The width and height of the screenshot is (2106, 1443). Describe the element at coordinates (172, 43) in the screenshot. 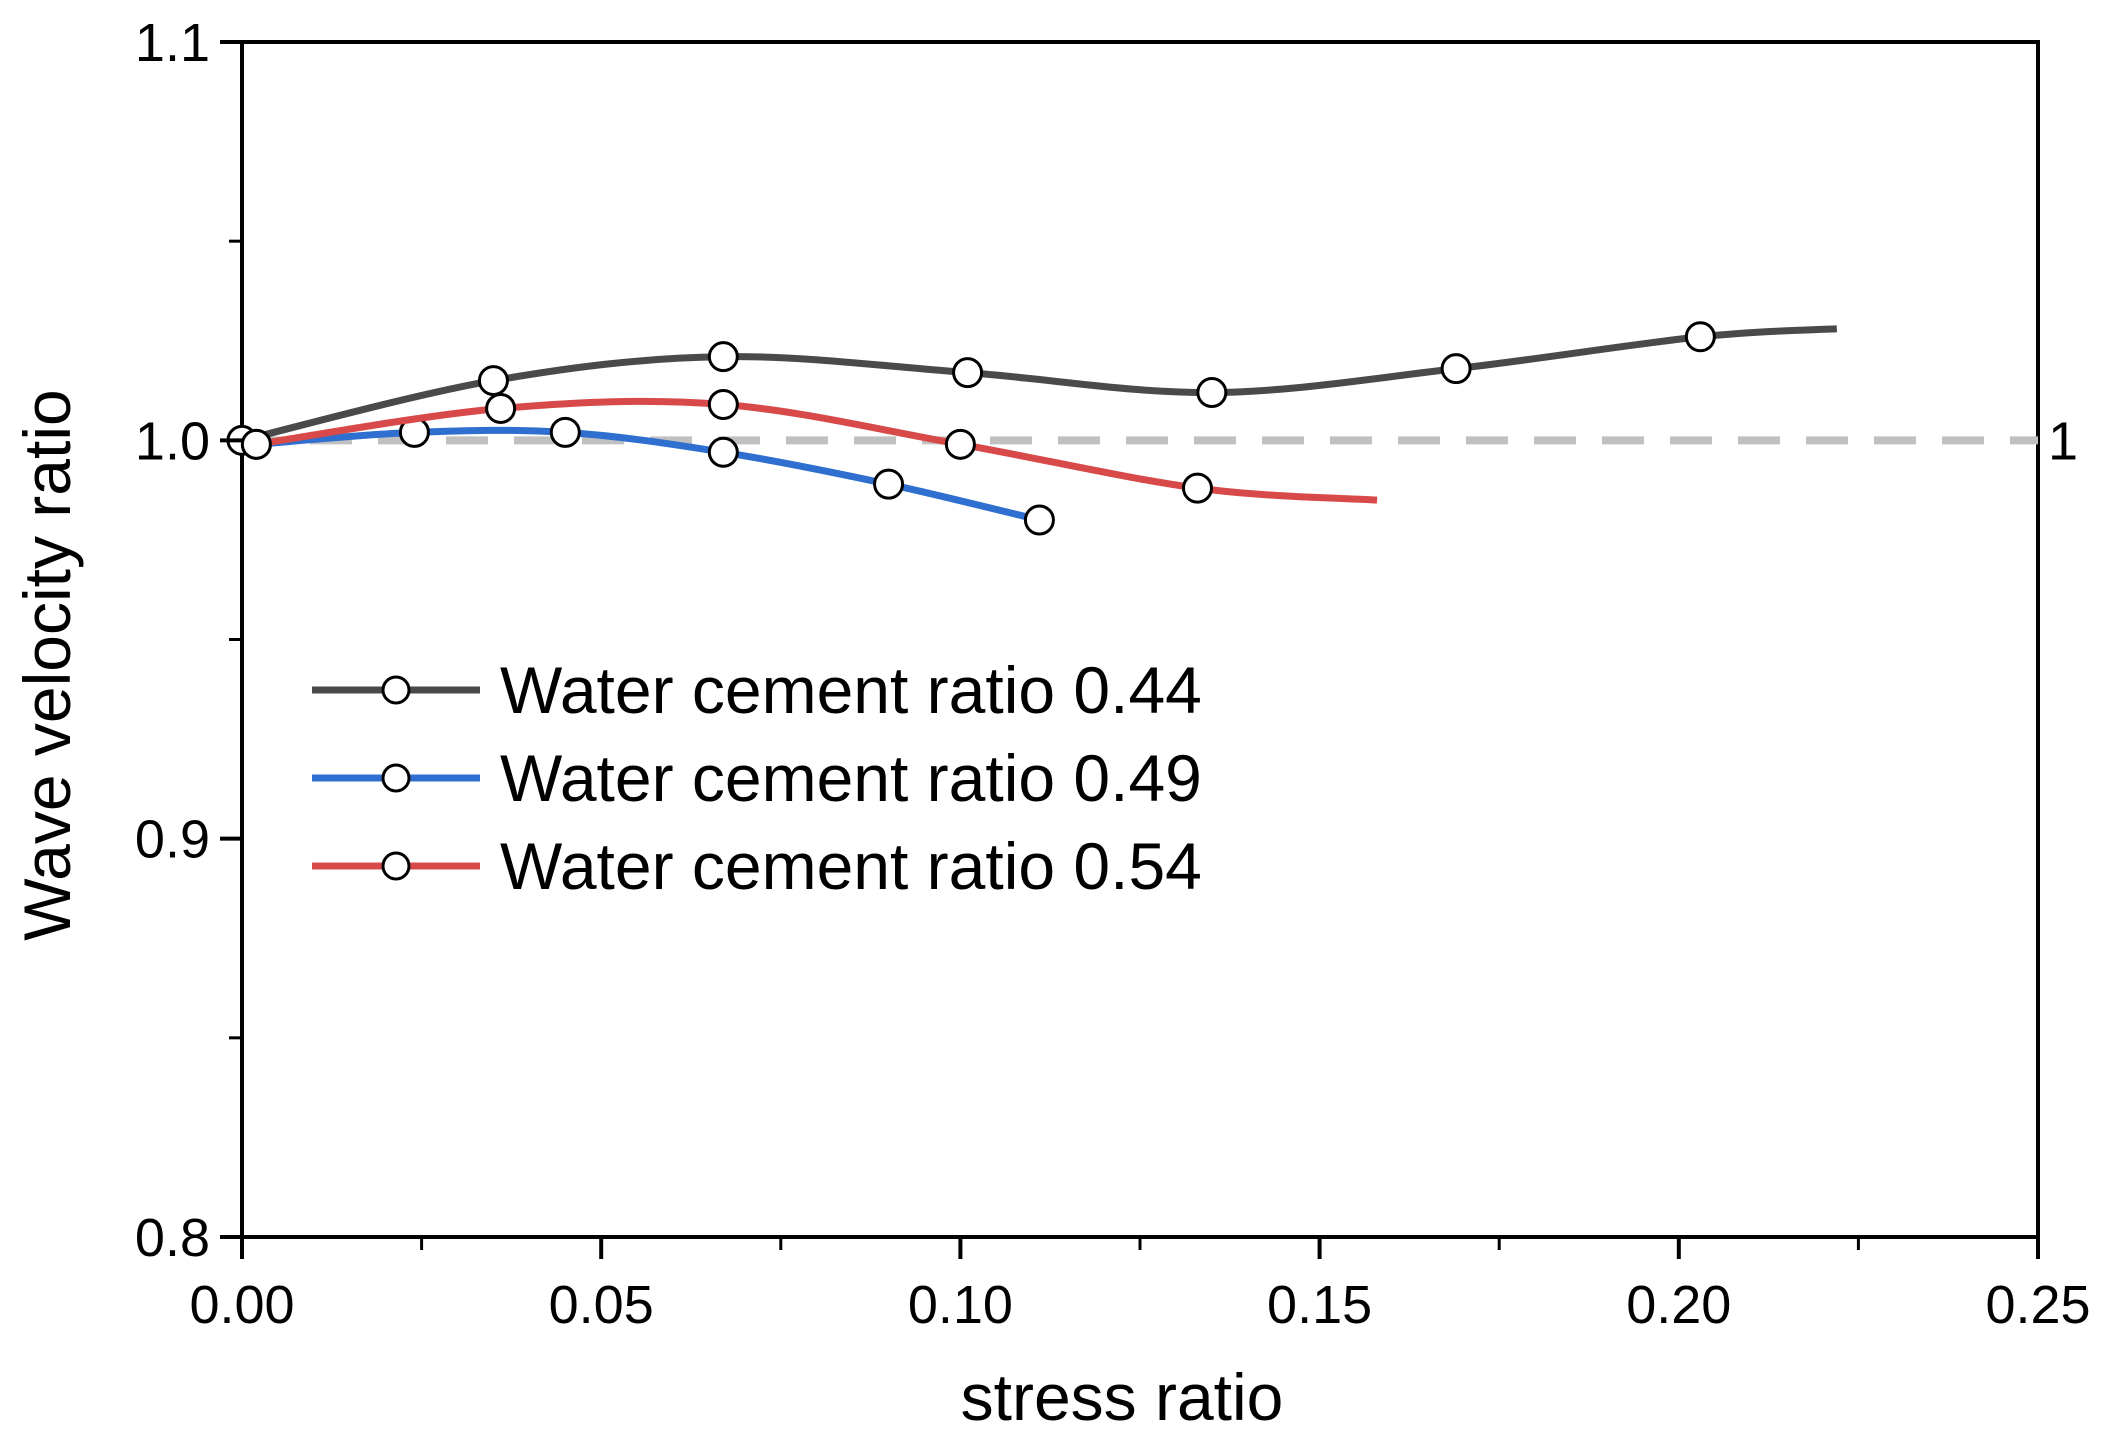

I see `y-tick-label: 1.1` at that location.